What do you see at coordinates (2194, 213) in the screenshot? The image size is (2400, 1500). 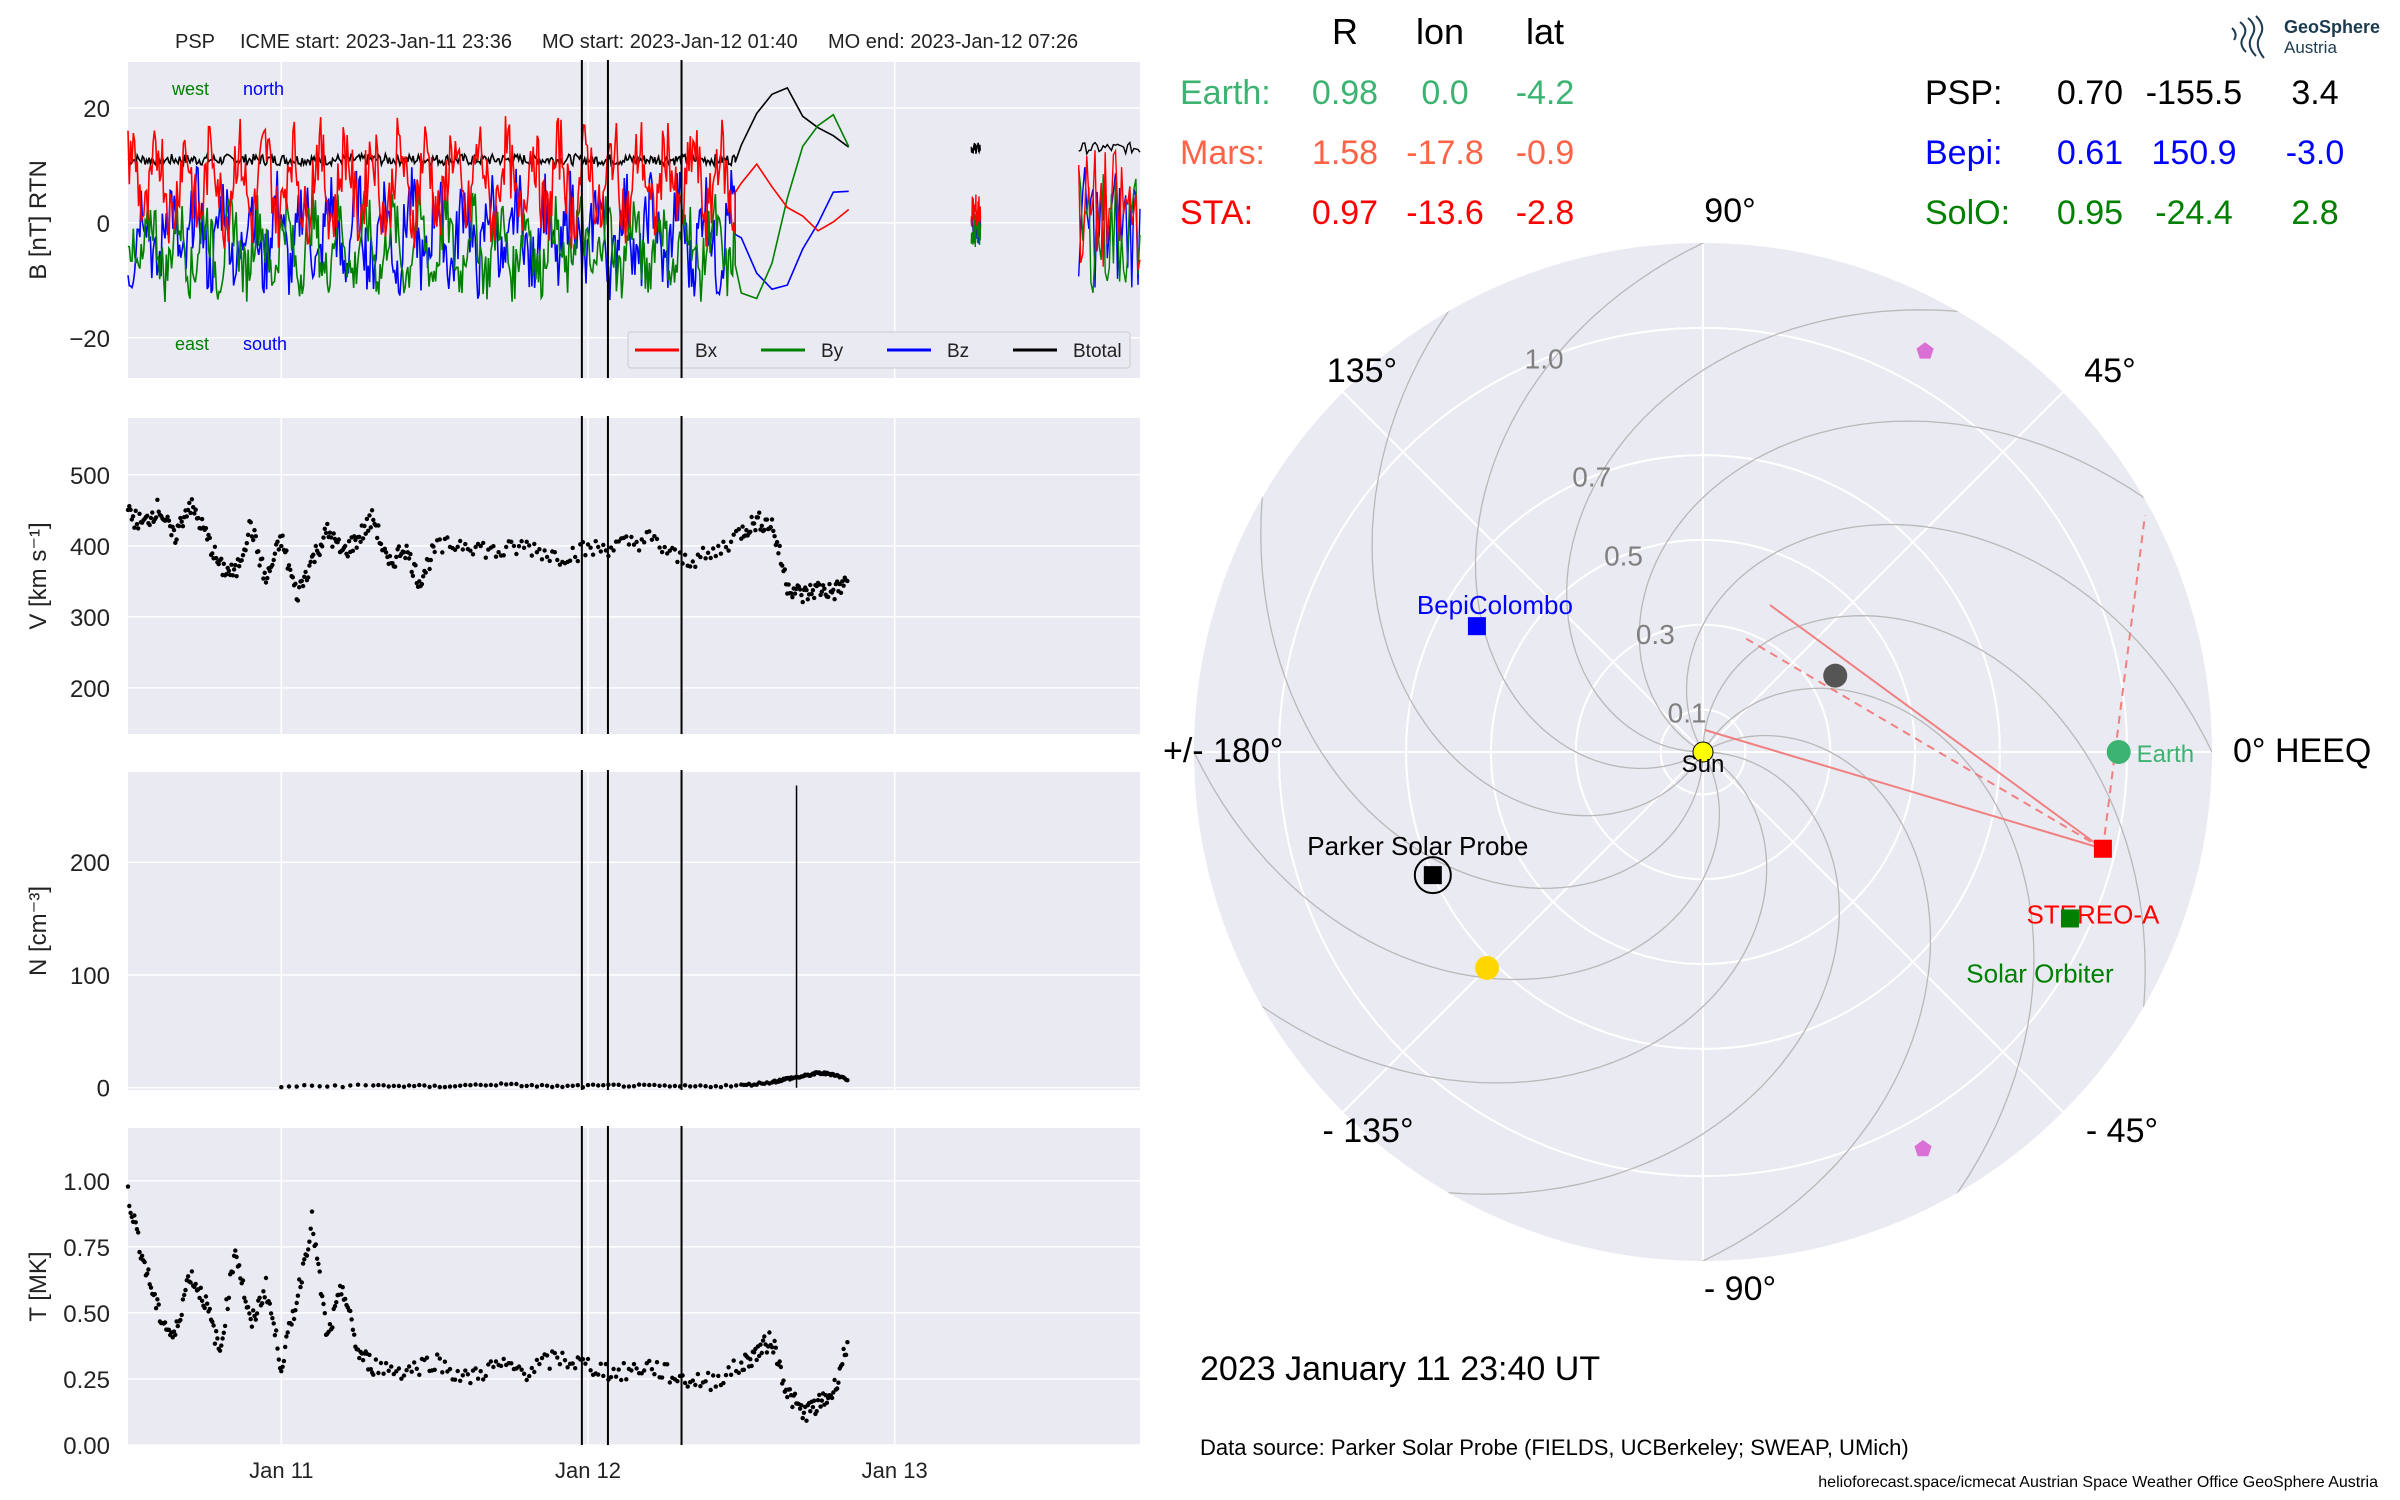 I see `table-right-lon: -24.4` at bounding box center [2194, 213].